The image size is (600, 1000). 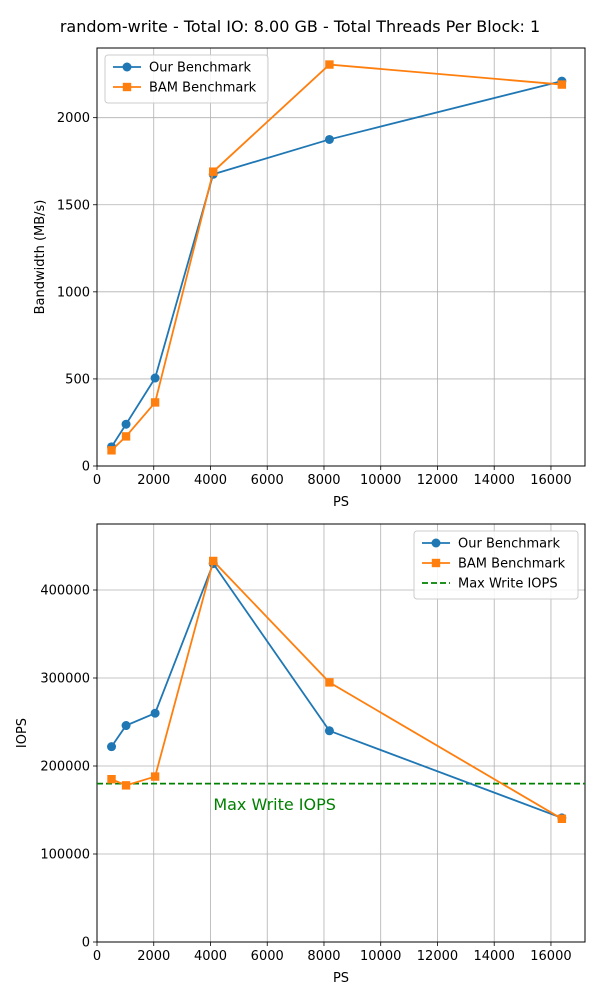 What do you see at coordinates (73, 205) in the screenshot?
I see `y-tick-label: 1500` at bounding box center [73, 205].